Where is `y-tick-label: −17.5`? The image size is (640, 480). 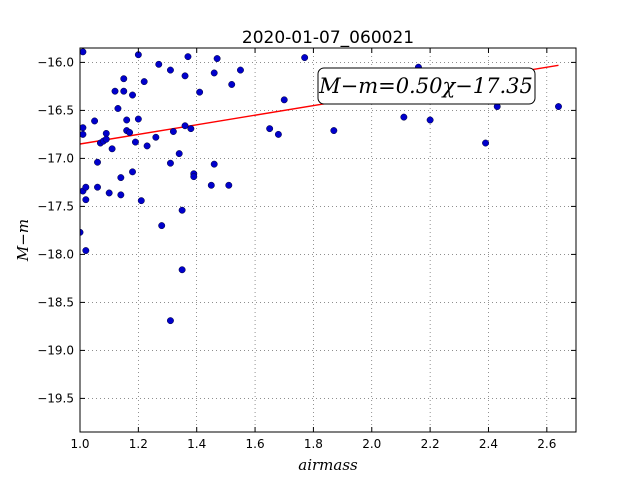 y-tick-label: −17.5 is located at coordinates (55, 206).